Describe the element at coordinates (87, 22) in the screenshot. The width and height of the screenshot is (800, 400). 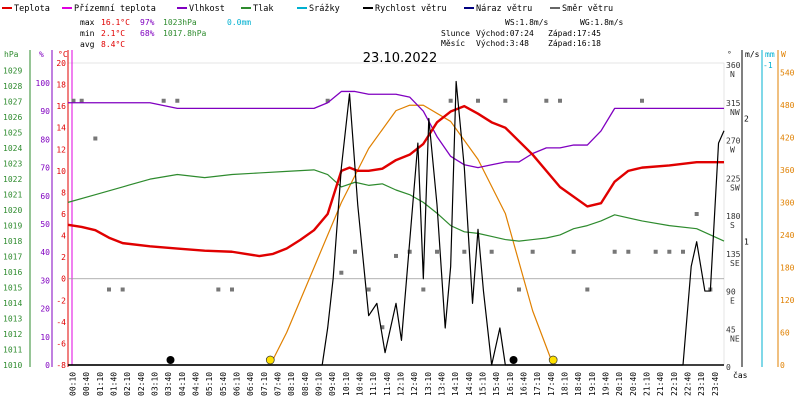
I see `max-label: max` at that location.